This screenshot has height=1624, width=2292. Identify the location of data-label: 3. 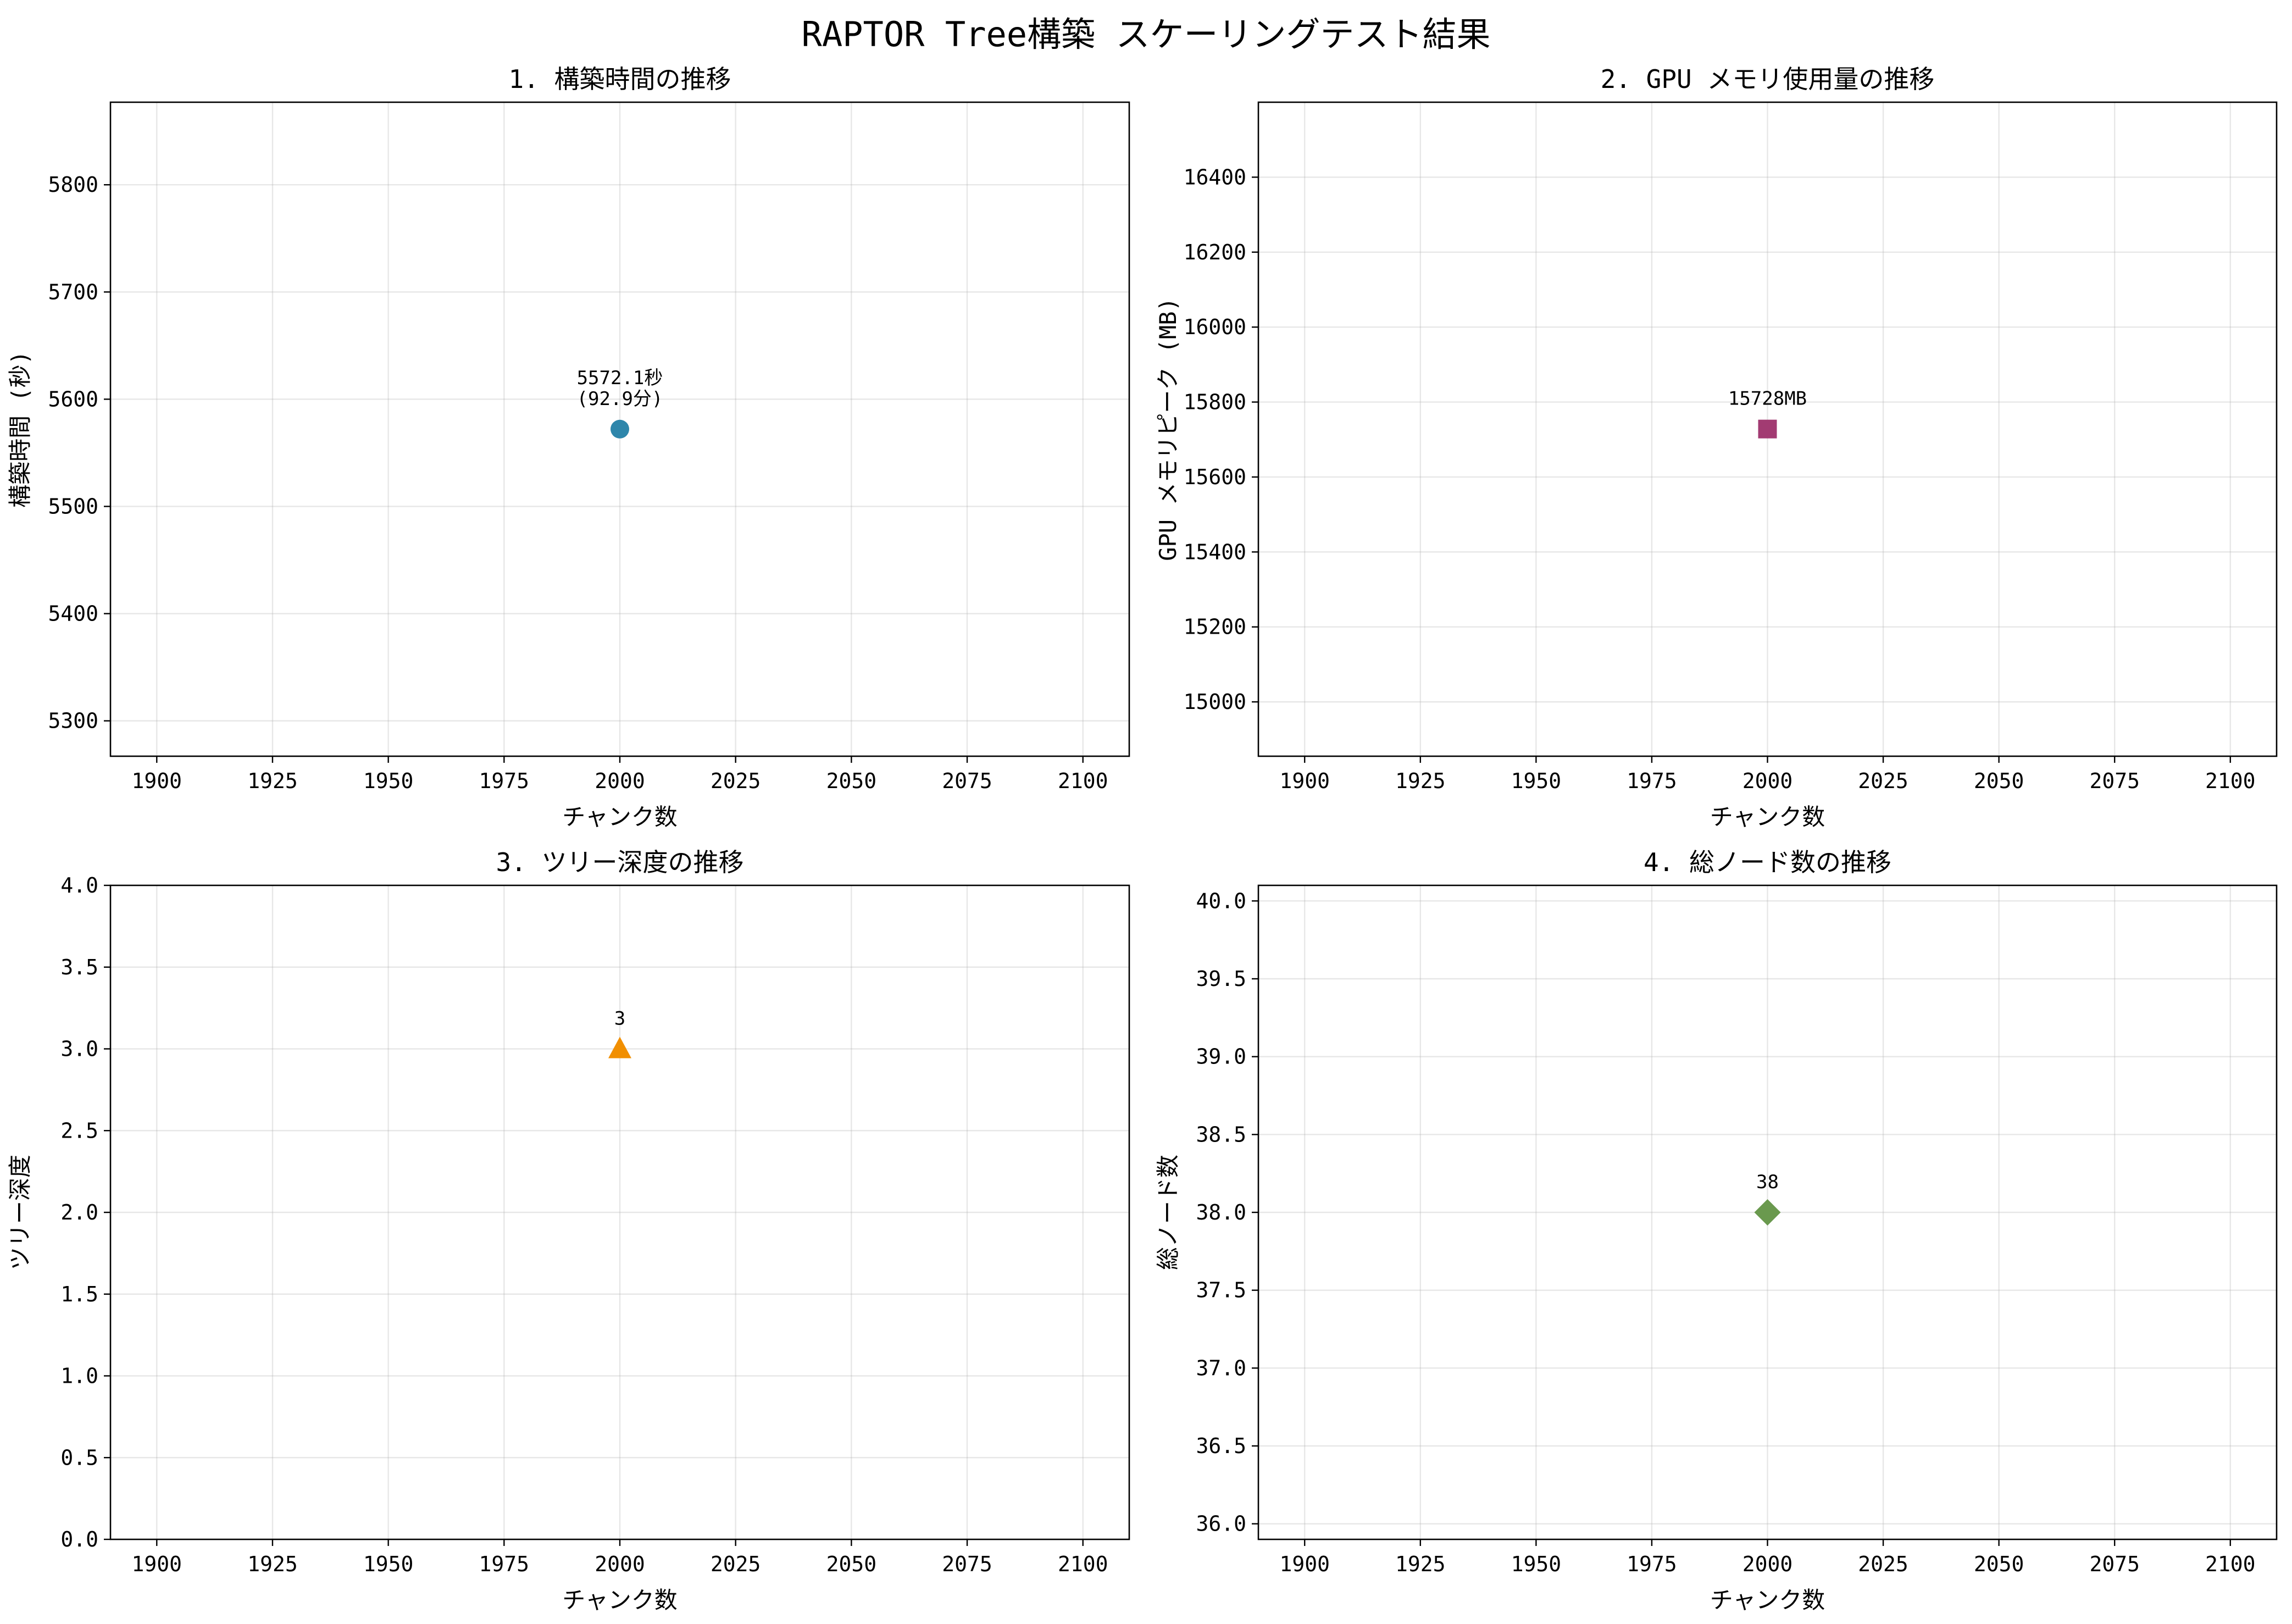
(620, 1019).